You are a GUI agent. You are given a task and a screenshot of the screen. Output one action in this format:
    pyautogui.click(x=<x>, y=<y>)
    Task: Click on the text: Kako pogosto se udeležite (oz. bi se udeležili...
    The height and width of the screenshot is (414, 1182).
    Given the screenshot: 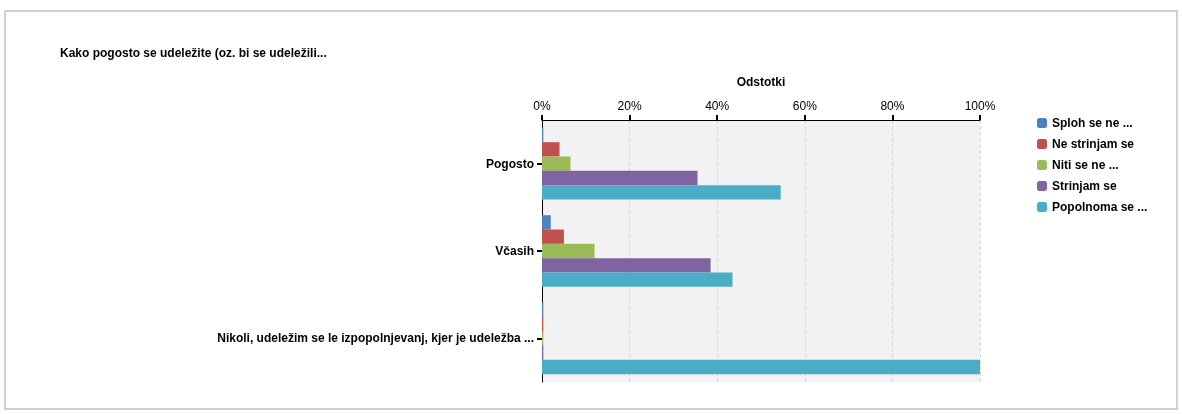 What is the action you would take?
    pyautogui.click(x=193, y=53)
    